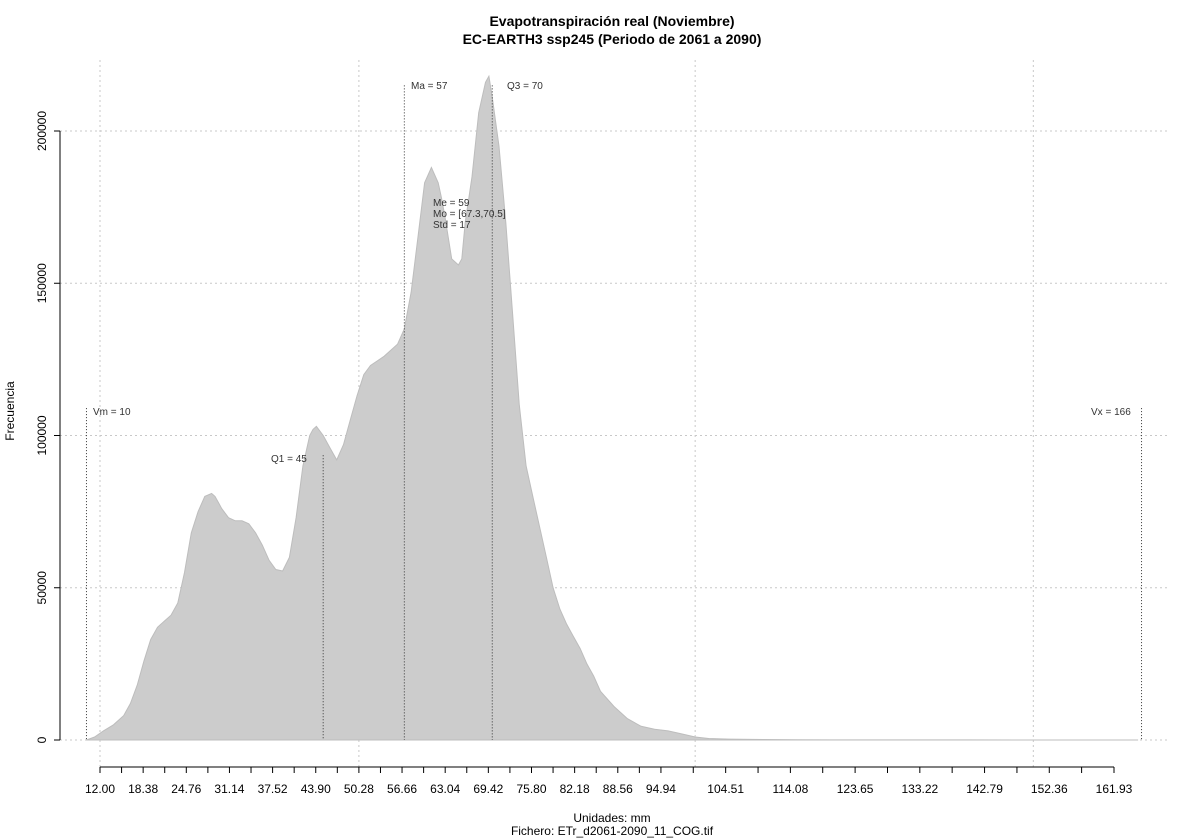  I want to click on x-tick-label: 75.80, so click(531, 789).